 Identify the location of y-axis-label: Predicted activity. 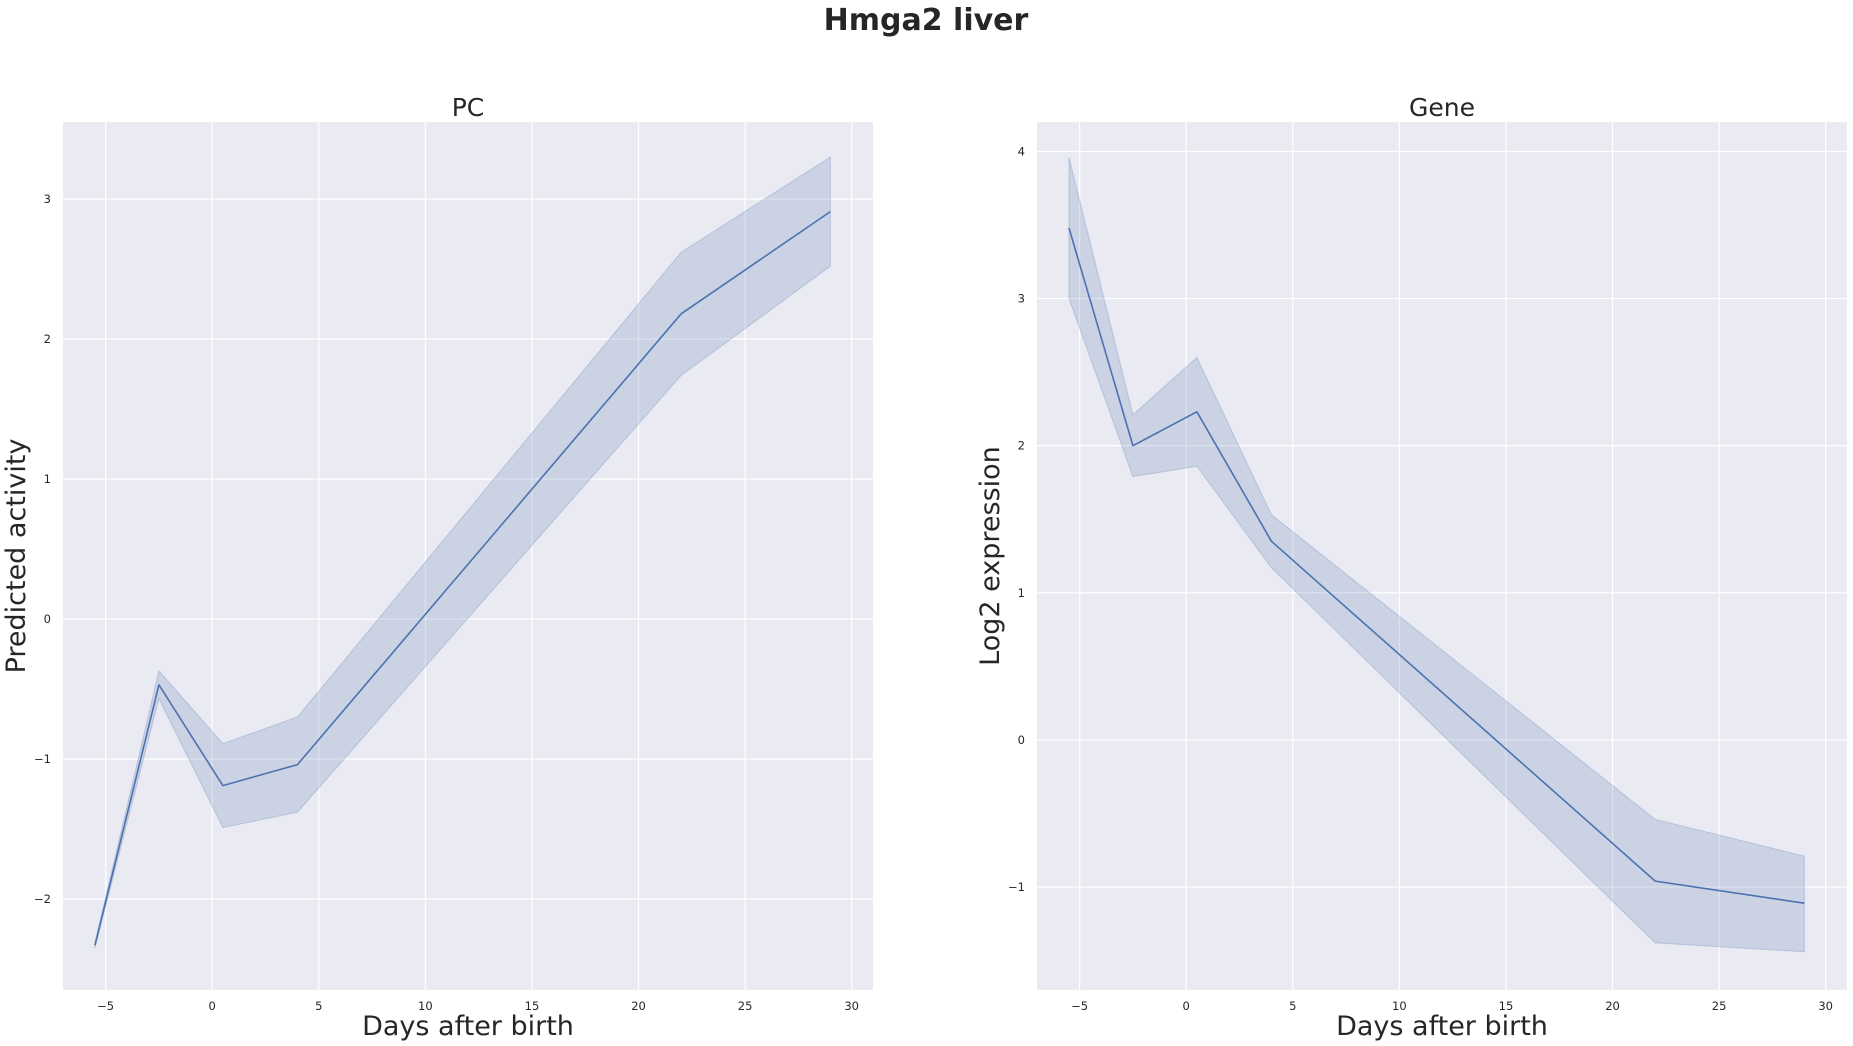
(16, 556).